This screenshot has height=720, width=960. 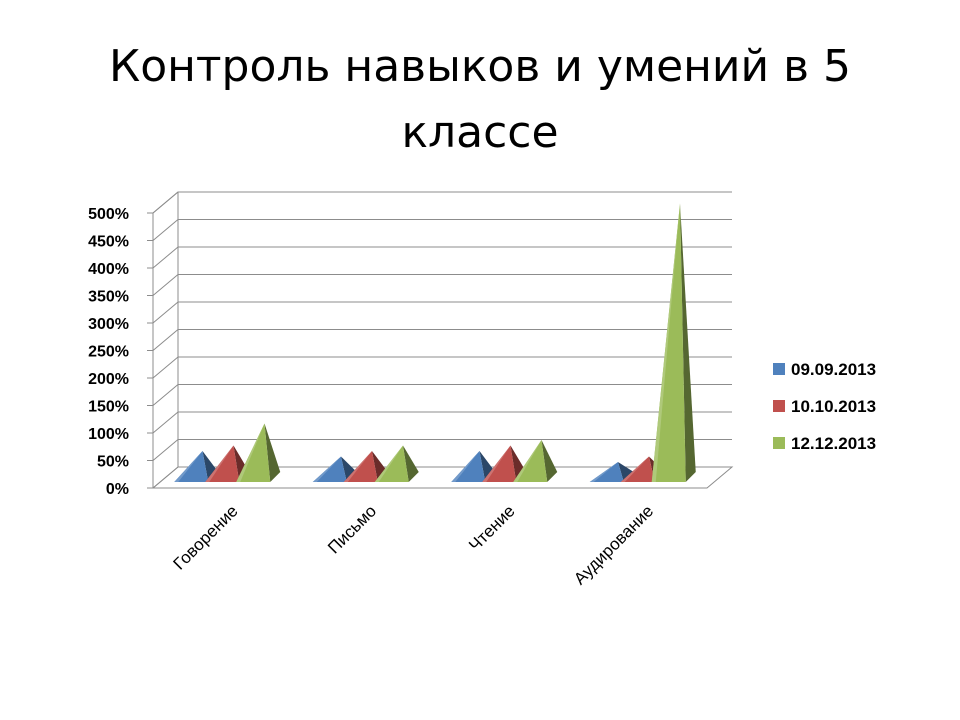 I want to click on y-tick-label: 350%, so click(x=108, y=297).